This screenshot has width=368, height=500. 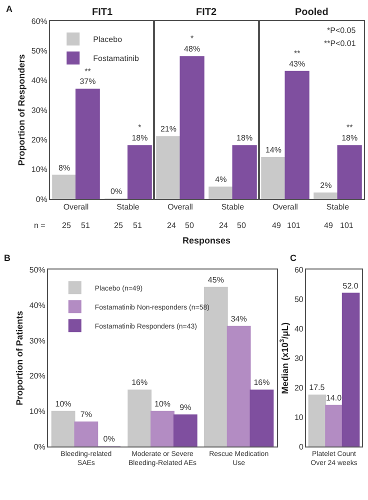 I want to click on data-label: * 18%, so click(x=140, y=133).